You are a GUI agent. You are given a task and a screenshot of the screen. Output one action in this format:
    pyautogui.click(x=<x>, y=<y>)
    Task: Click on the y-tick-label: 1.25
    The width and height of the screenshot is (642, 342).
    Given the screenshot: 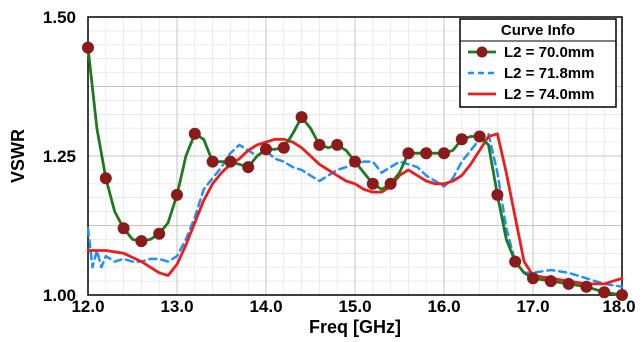 What is the action you would take?
    pyautogui.click(x=59, y=156)
    